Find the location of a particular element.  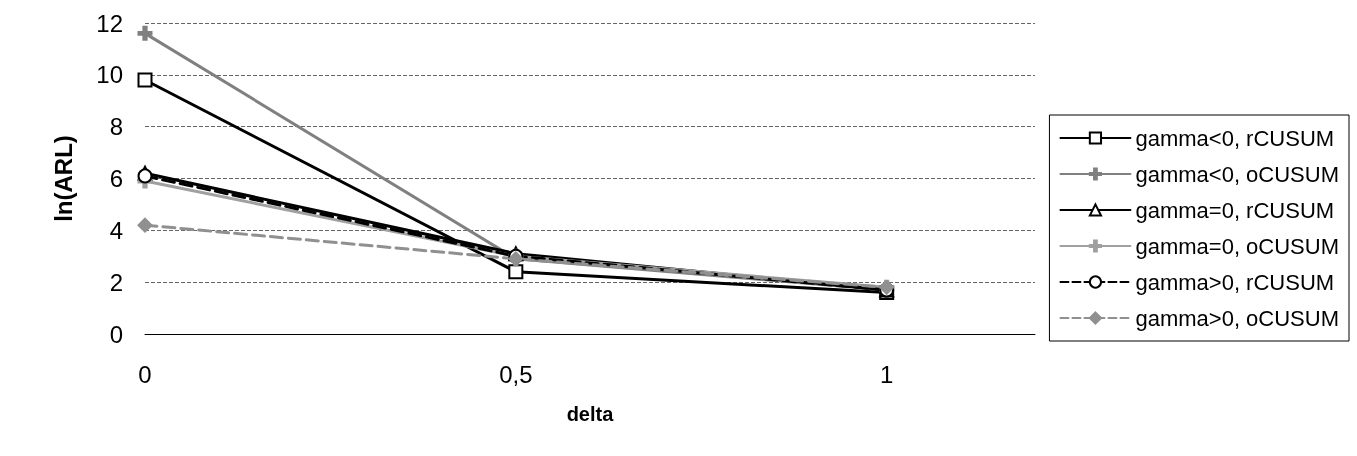

y-tick-label: 12 is located at coordinates (109, 23).